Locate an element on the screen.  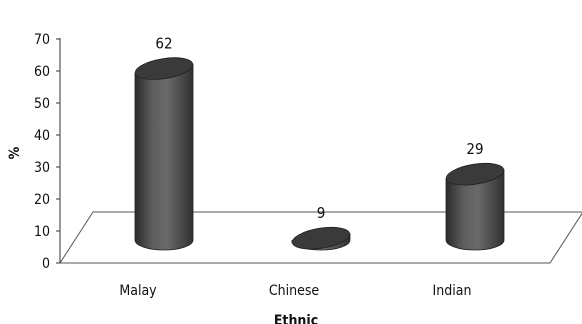
y-tick-label: 30 is located at coordinates (42, 168).